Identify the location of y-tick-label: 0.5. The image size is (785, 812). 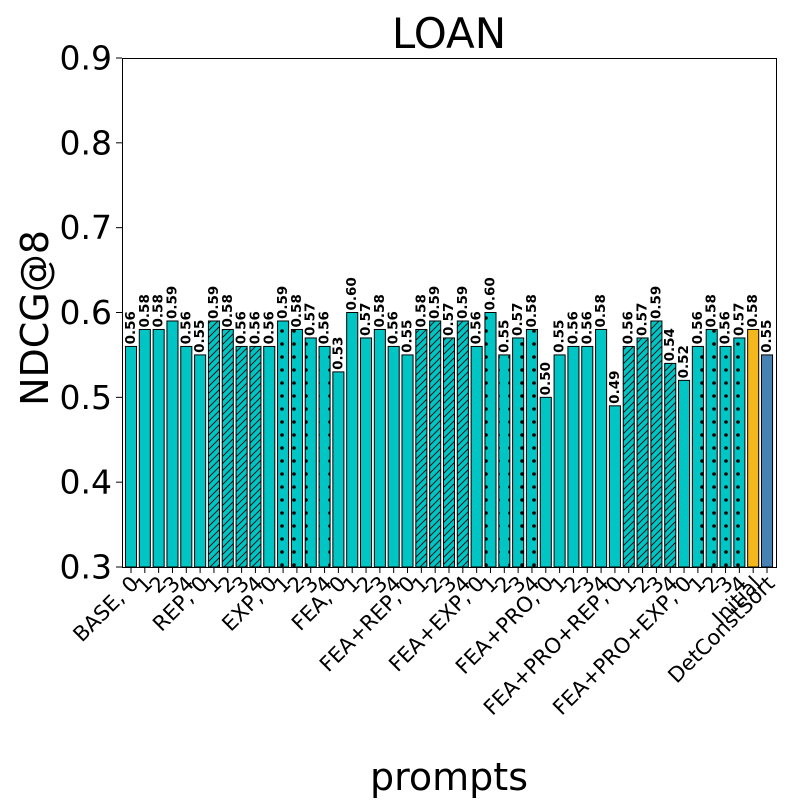
(86, 397).